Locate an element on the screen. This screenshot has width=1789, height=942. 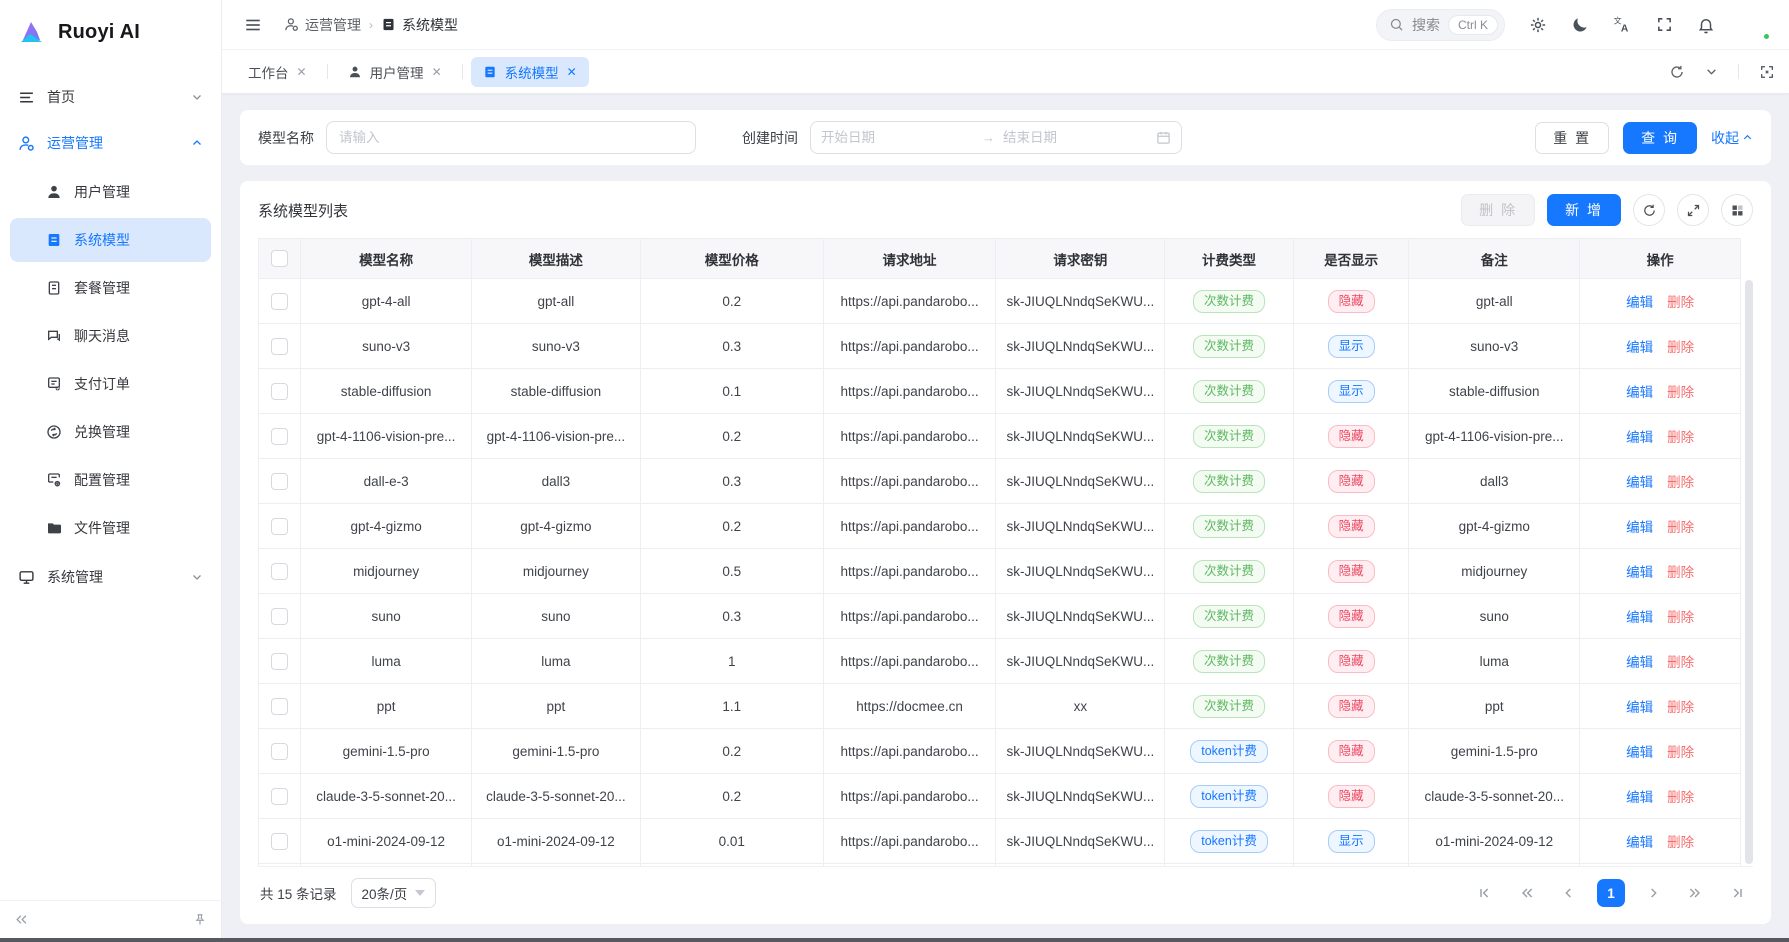
tab-workbench: 工作台 ✕ is located at coordinates (277, 72).